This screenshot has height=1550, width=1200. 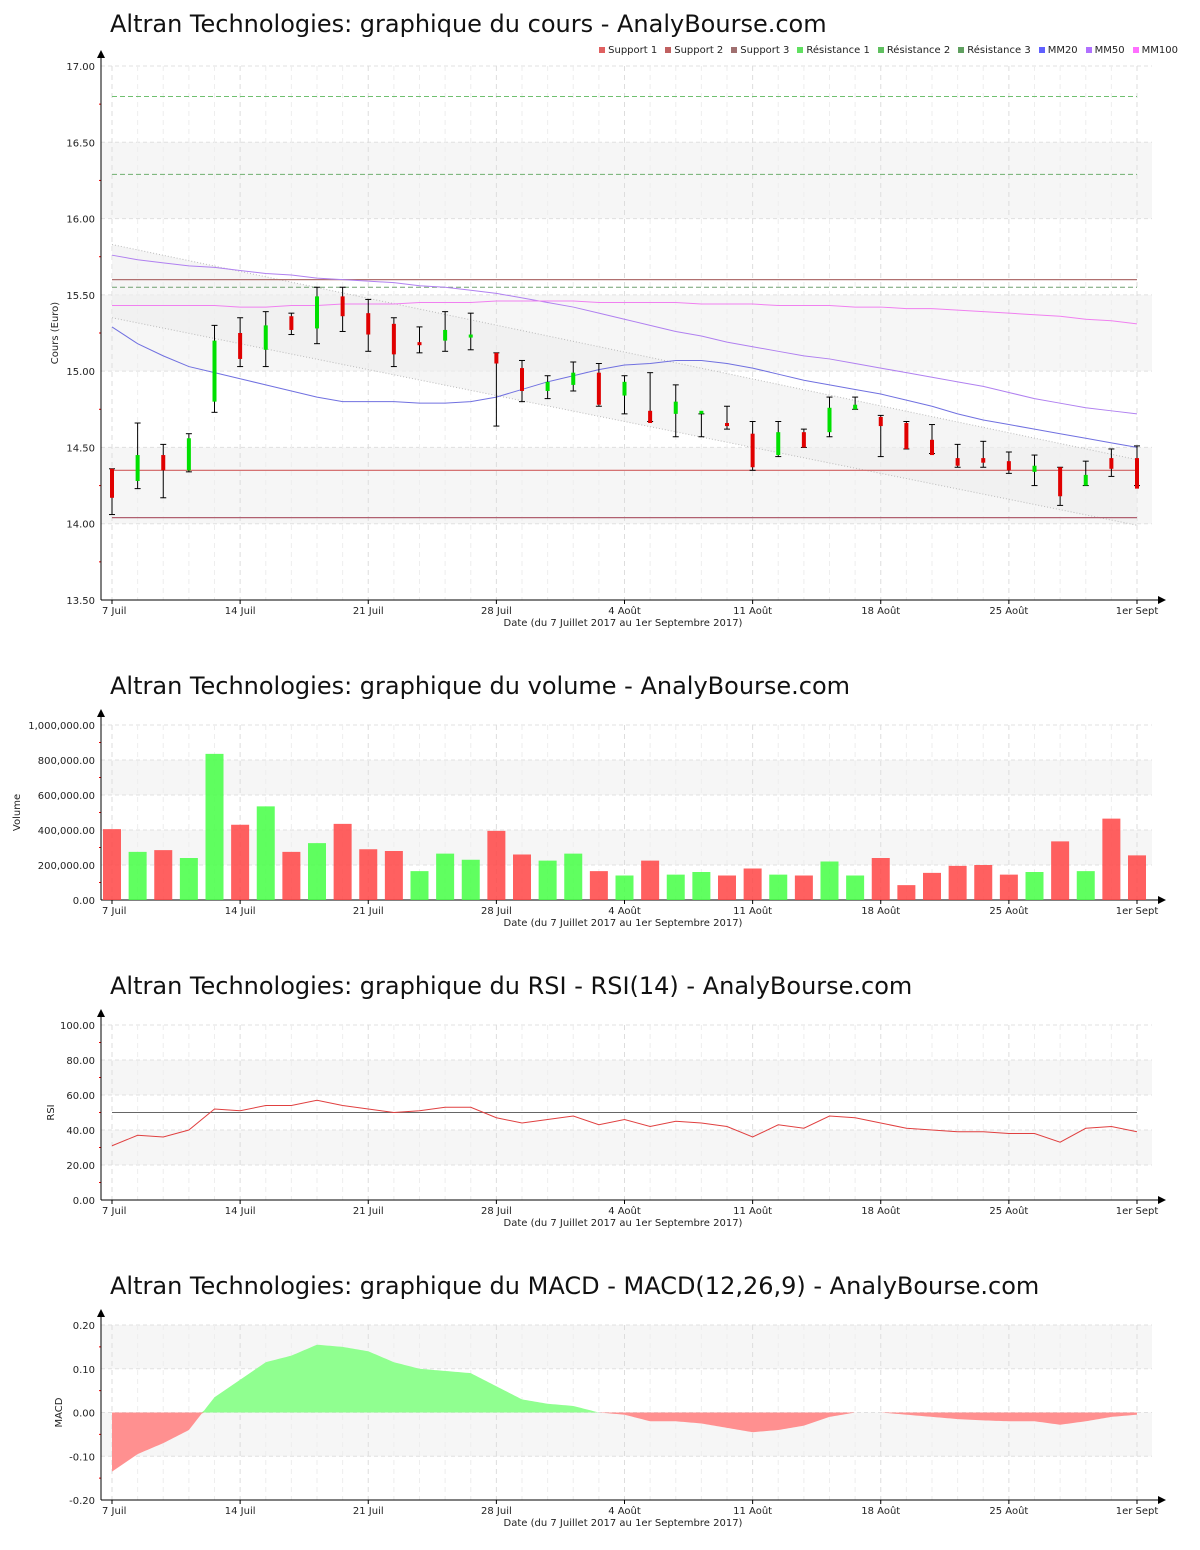 I want to click on y-axis-title: Volume, so click(x=17, y=812).